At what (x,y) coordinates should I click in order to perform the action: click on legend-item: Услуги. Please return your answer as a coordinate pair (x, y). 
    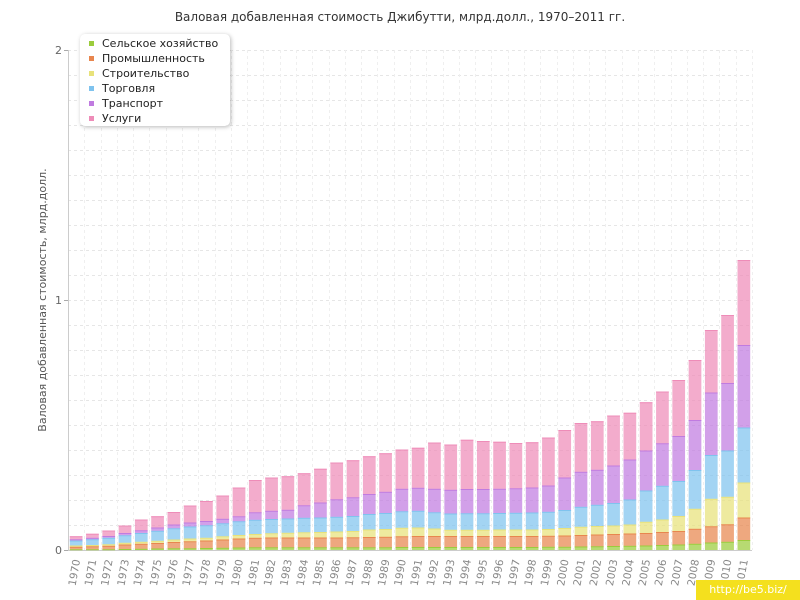
    Looking at the image, I should click on (115, 119).